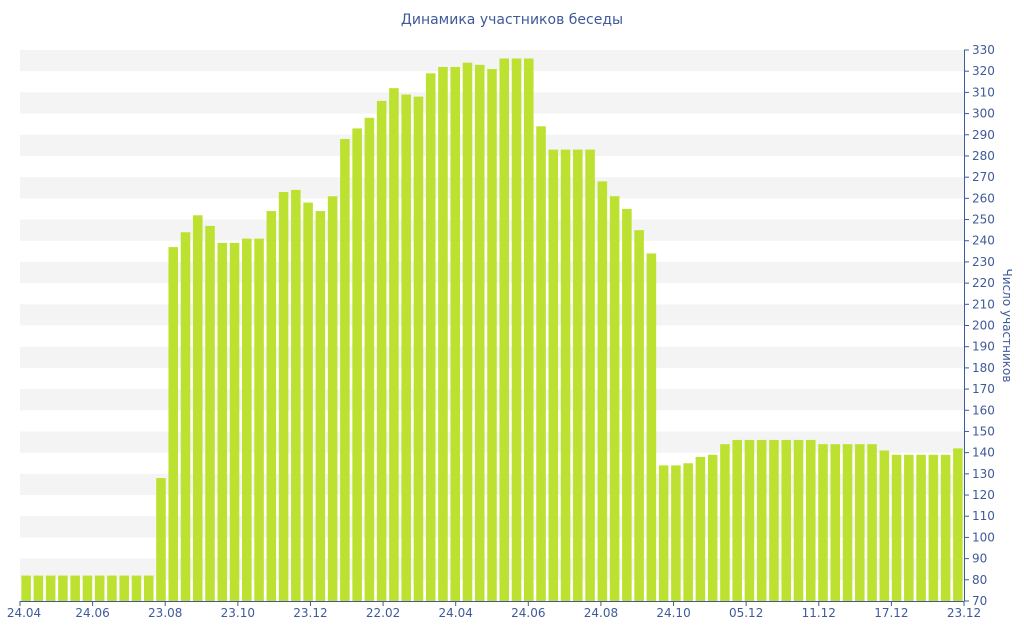 This screenshot has height=640, width=1024. Describe the element at coordinates (983, 410) in the screenshot. I see `y-tick-label: 160` at that location.